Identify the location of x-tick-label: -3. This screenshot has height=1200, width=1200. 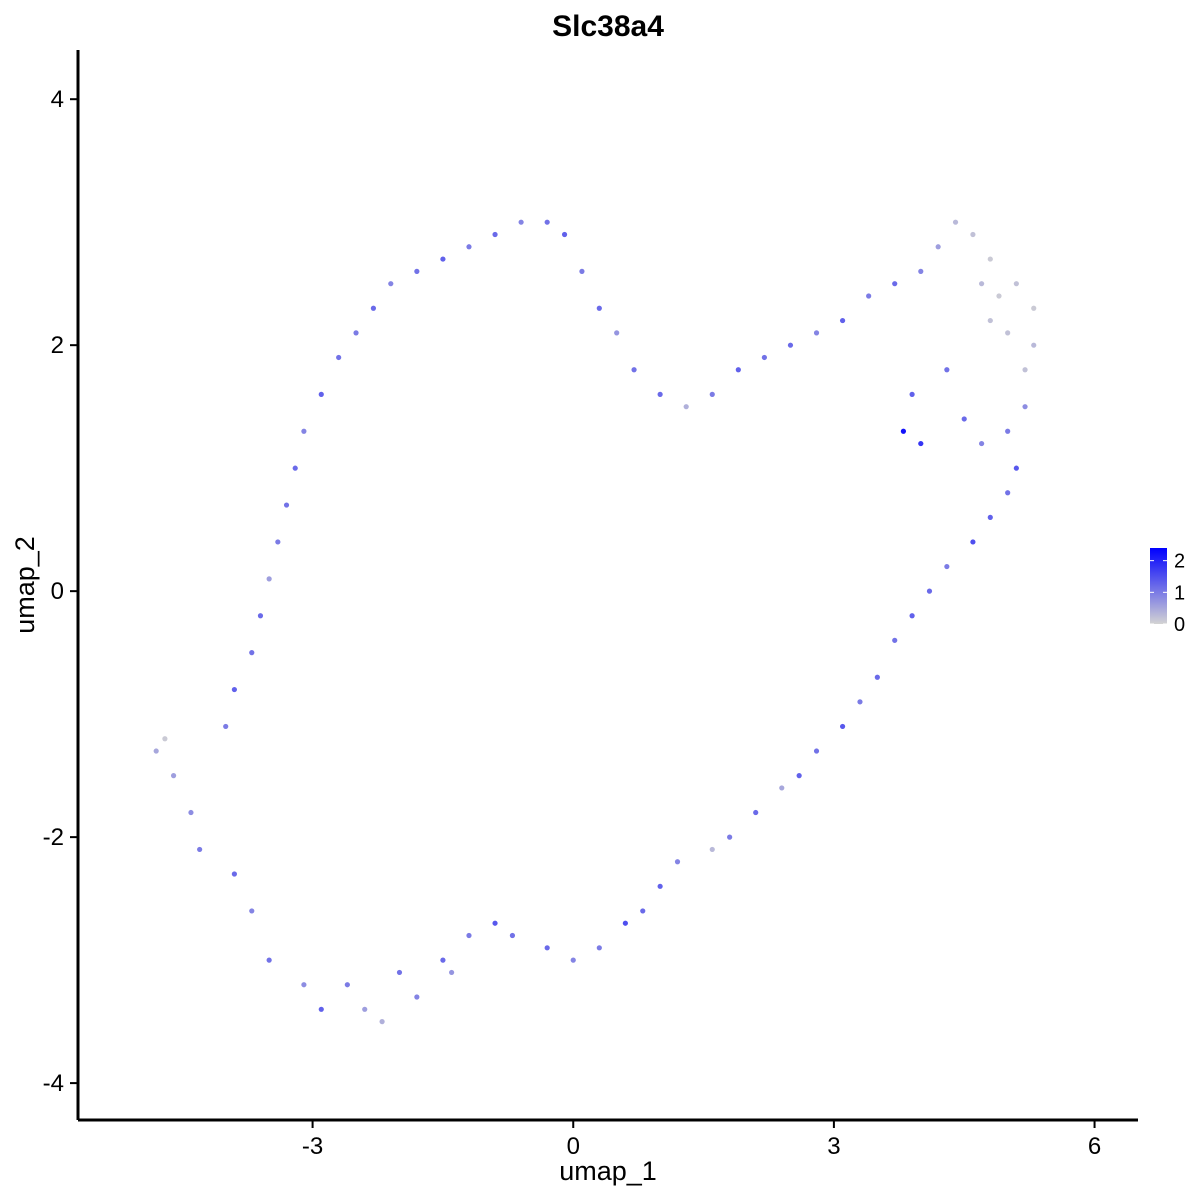
(312, 1146).